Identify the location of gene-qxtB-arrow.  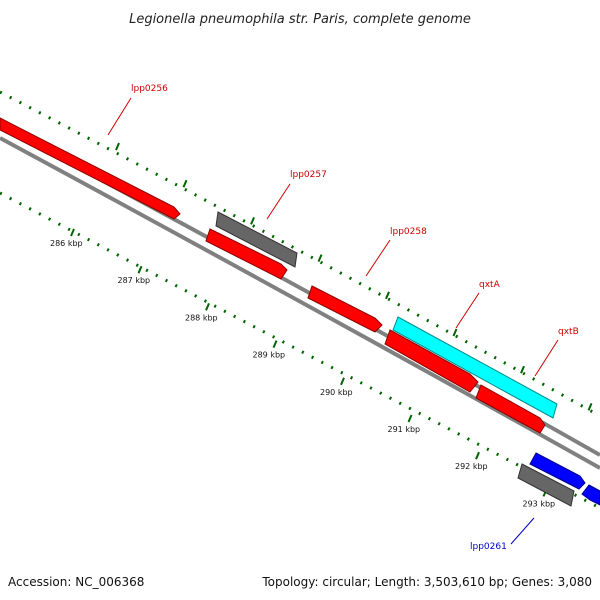
(510, 409).